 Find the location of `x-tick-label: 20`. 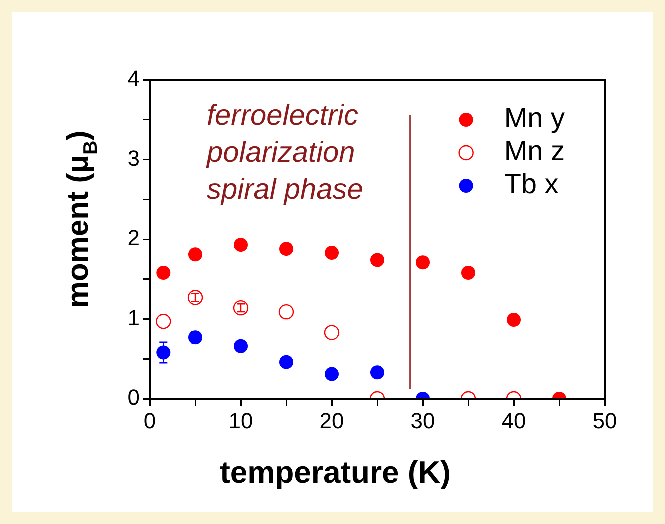

x-tick-label: 20 is located at coordinates (332, 421).